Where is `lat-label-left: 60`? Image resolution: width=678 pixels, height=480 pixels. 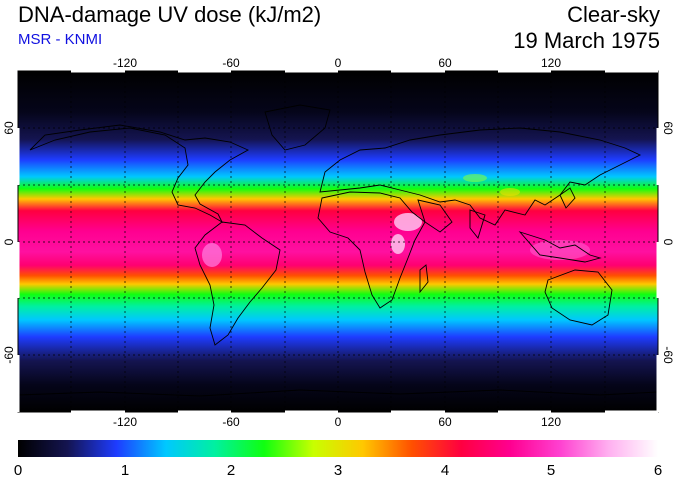 lat-label-left: 60 is located at coordinates (9, 128).